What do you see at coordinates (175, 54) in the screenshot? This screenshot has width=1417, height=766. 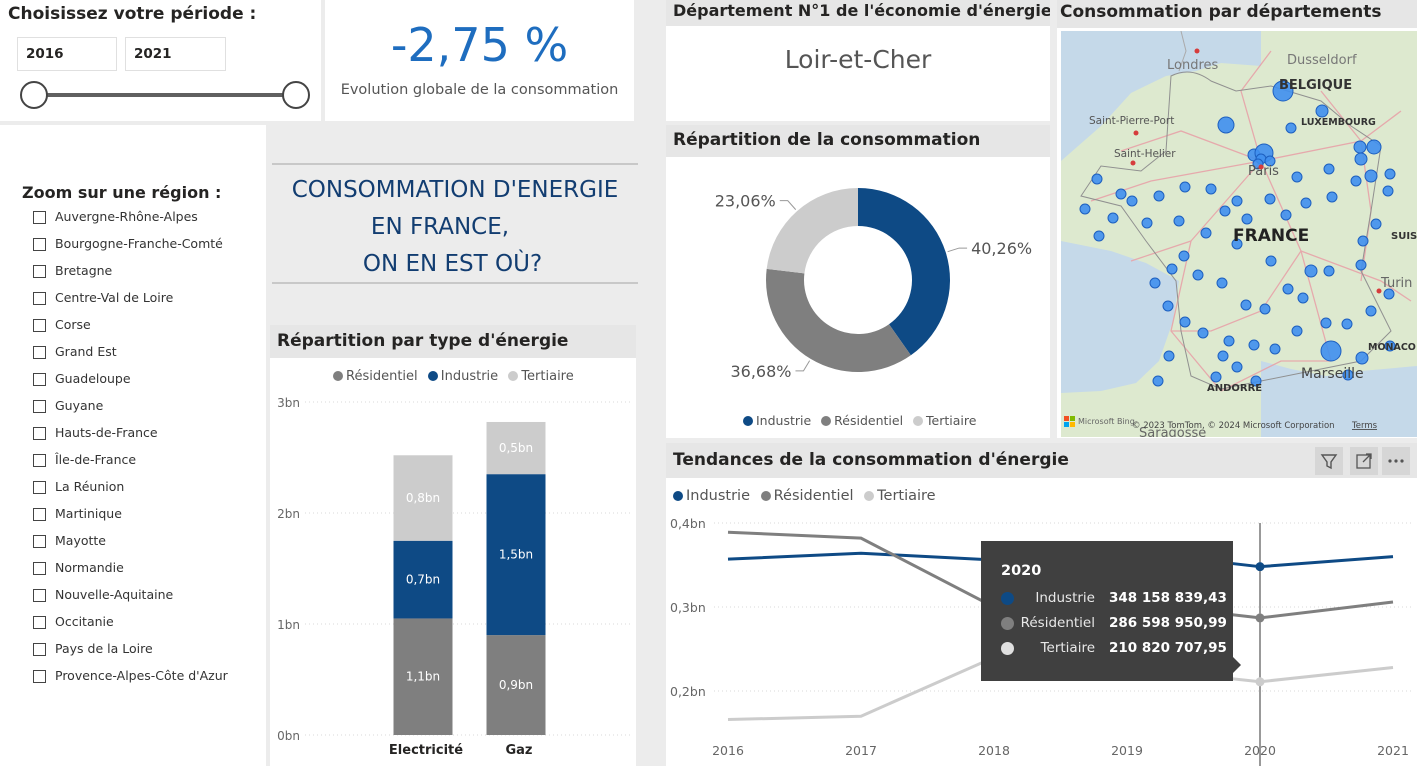 I see `period-end-input: 2021` at bounding box center [175, 54].